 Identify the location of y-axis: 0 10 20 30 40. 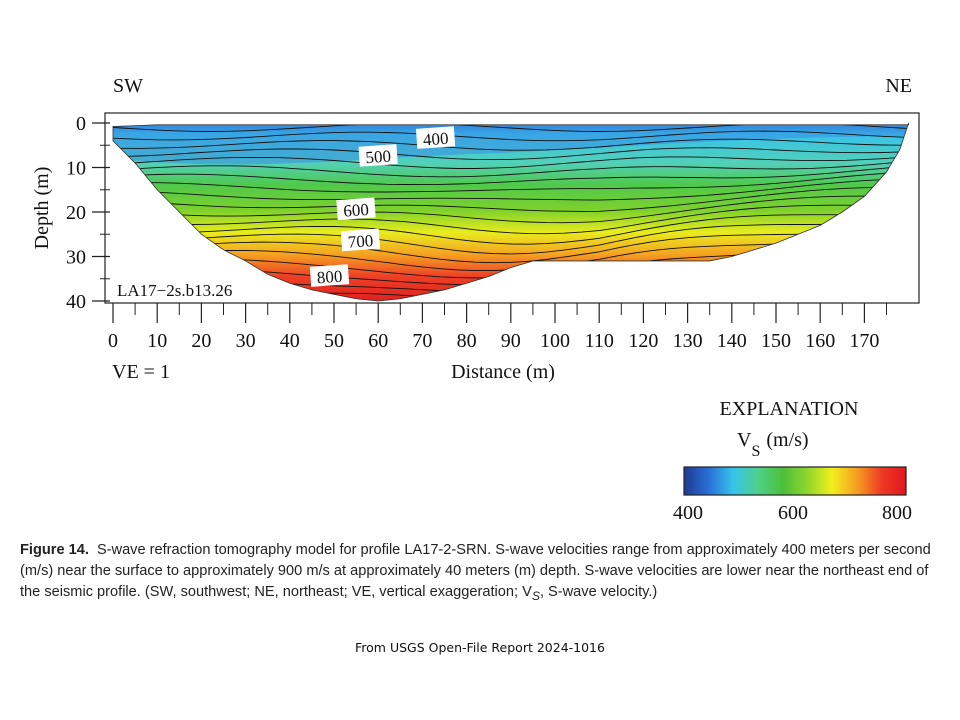
(88, 213).